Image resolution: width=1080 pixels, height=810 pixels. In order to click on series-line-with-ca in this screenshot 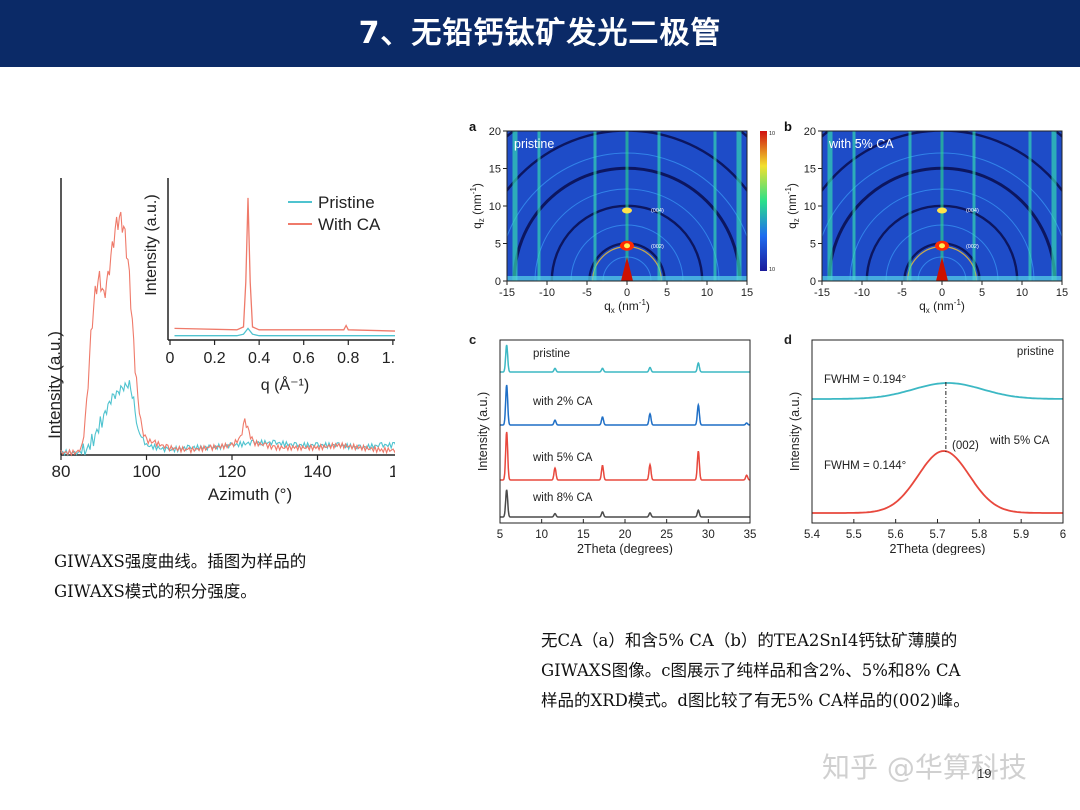, I will do `click(227, 334)`.